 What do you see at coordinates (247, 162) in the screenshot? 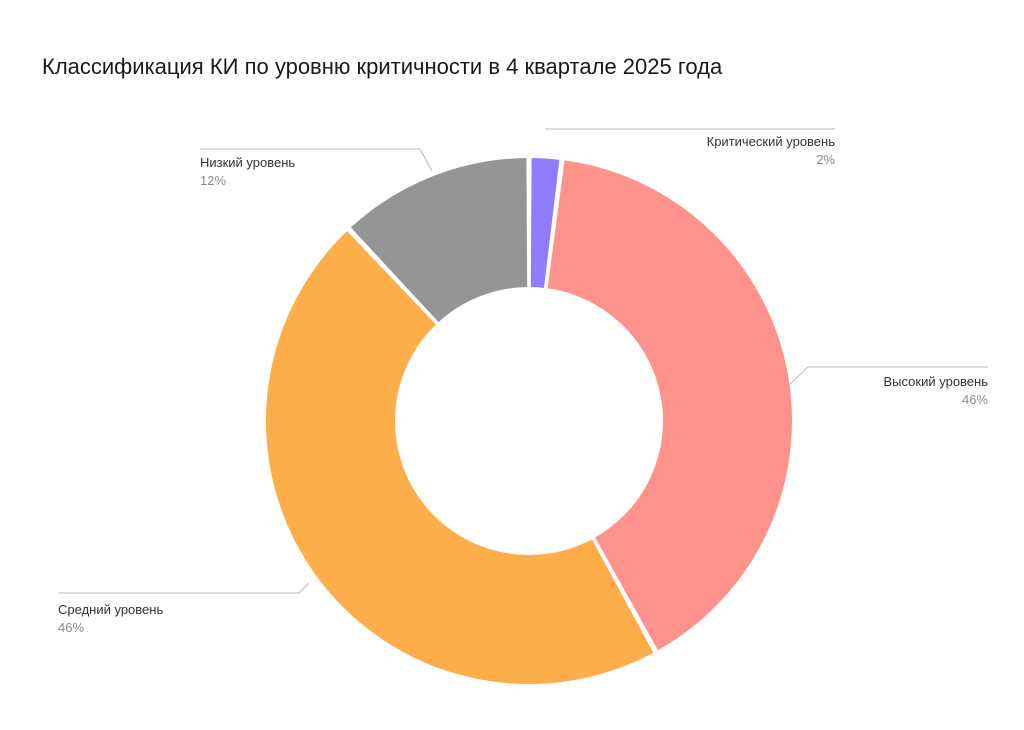
I see `slice-label-low: Низкий уровень` at bounding box center [247, 162].